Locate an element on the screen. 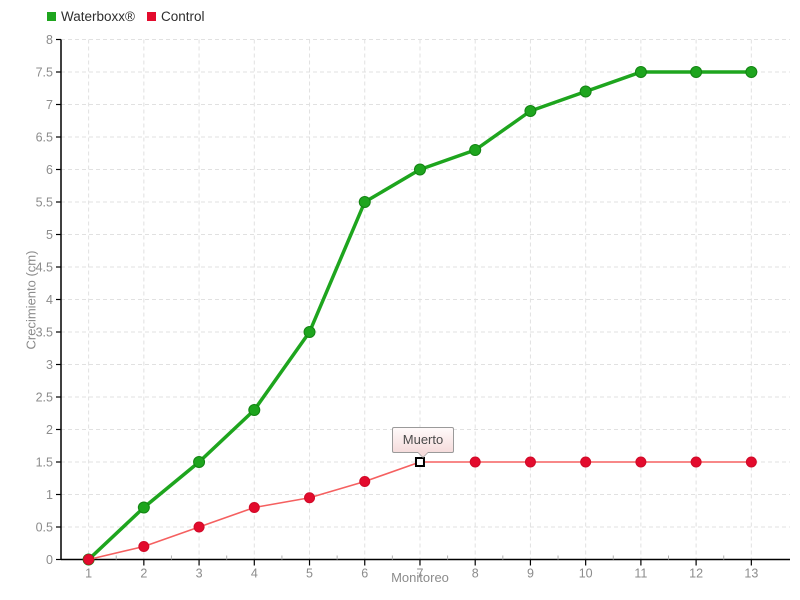 The image size is (800, 600). legend-item: Waterboxx® is located at coordinates (91, 16).